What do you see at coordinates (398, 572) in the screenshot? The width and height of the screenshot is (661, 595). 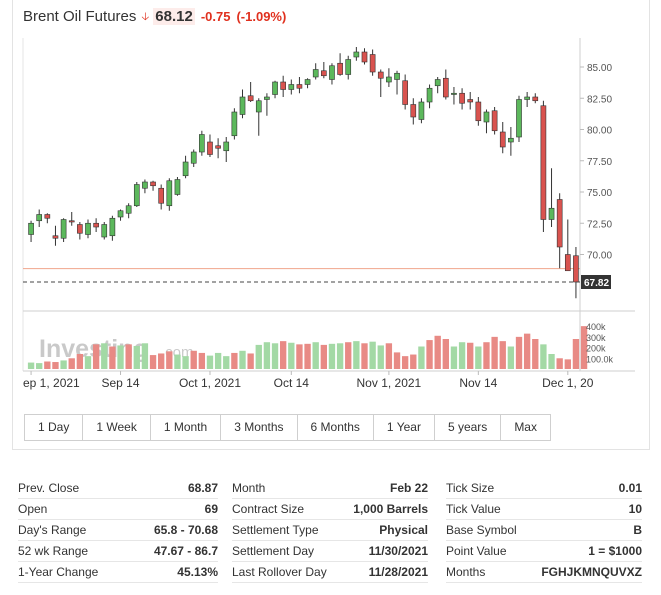 I see `stat-value: 11/28/2021` at bounding box center [398, 572].